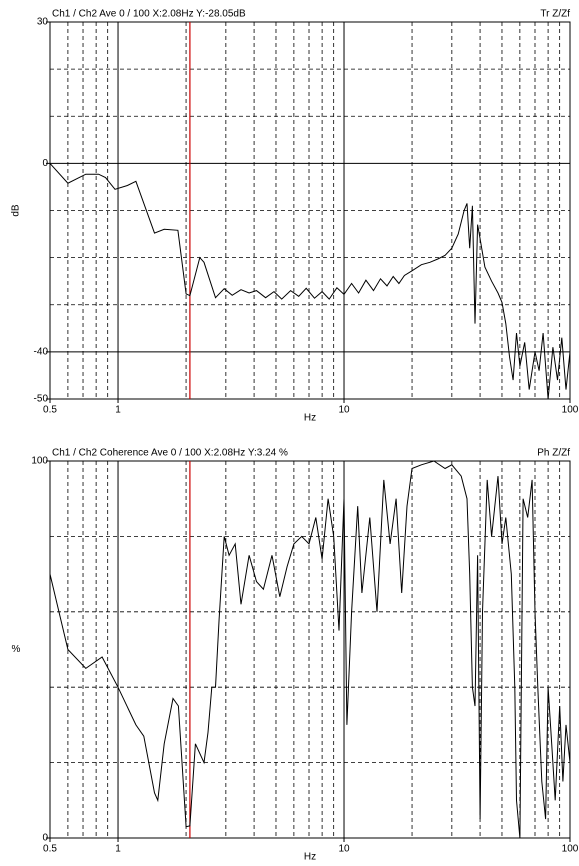 The height and width of the screenshot is (866, 579). Describe the element at coordinates (555, 14) in the screenshot. I see `header-right: Tr Z/Zf` at that location.